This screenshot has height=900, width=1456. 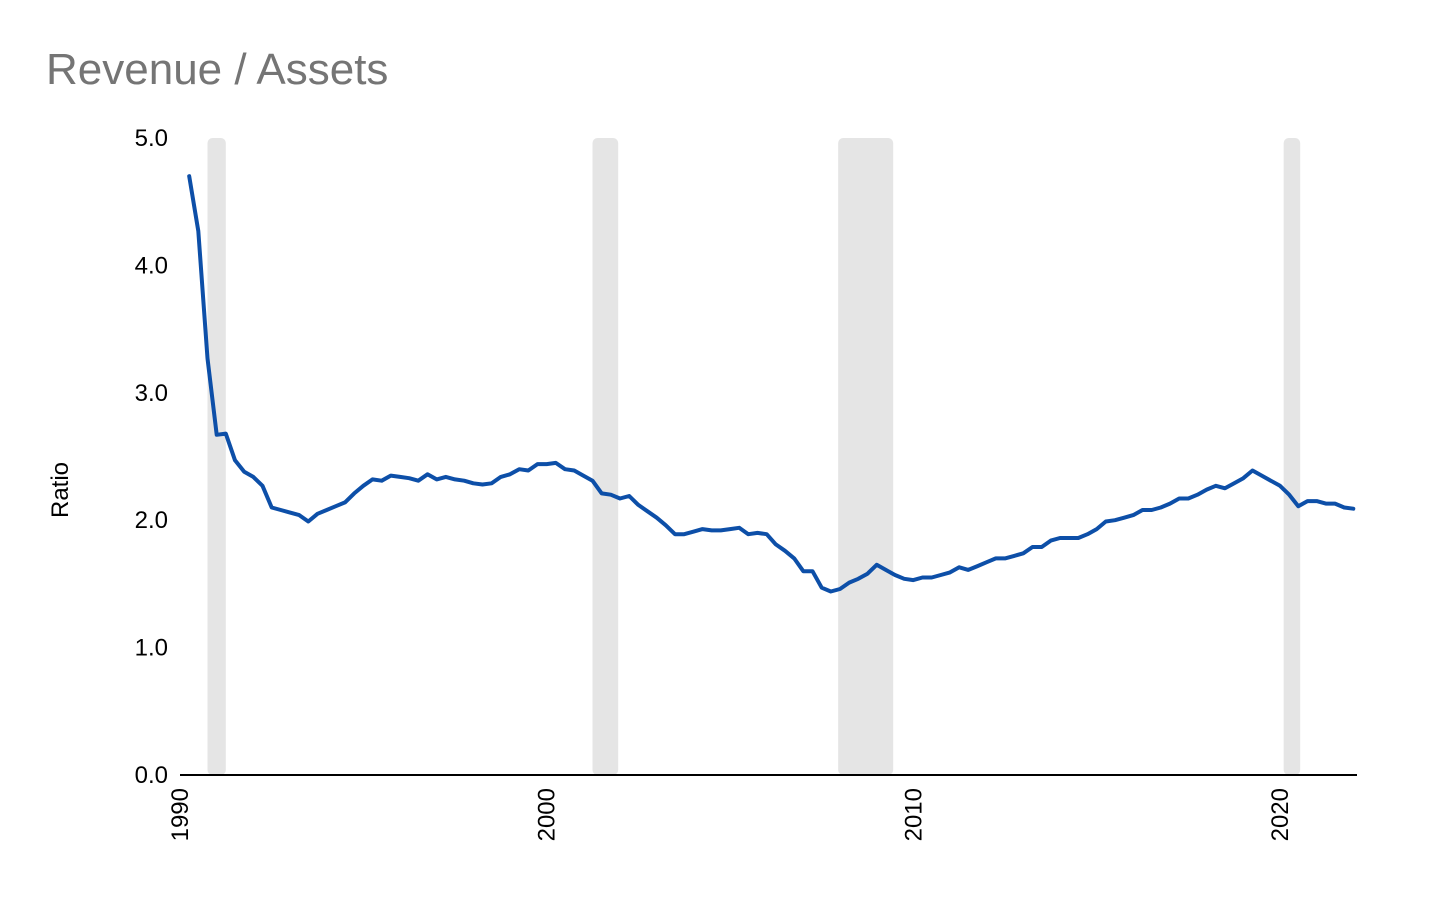 What do you see at coordinates (1280, 814) in the screenshot?
I see `x-tick-label: 2020` at bounding box center [1280, 814].